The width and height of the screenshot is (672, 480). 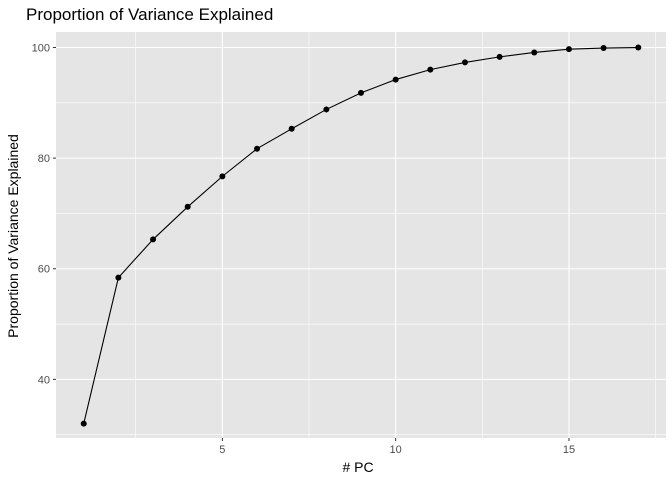 I want to click on y-axis-title: Proportion of Variance Explained, so click(x=13, y=236).